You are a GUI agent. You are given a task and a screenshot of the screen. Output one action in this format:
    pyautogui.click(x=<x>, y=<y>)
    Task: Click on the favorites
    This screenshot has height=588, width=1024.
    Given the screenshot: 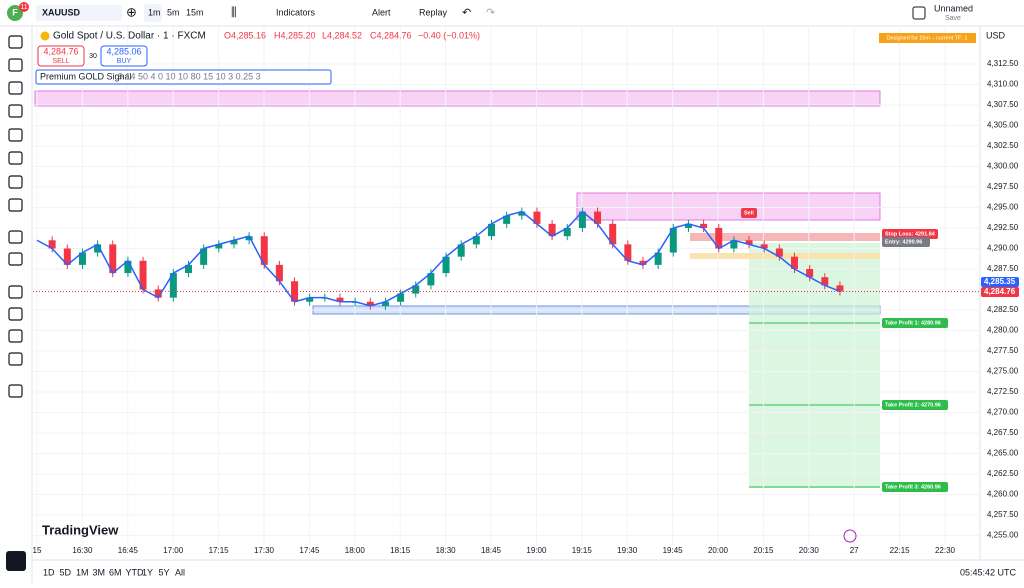 What is the action you would take?
    pyautogui.click(x=16, y=561)
    